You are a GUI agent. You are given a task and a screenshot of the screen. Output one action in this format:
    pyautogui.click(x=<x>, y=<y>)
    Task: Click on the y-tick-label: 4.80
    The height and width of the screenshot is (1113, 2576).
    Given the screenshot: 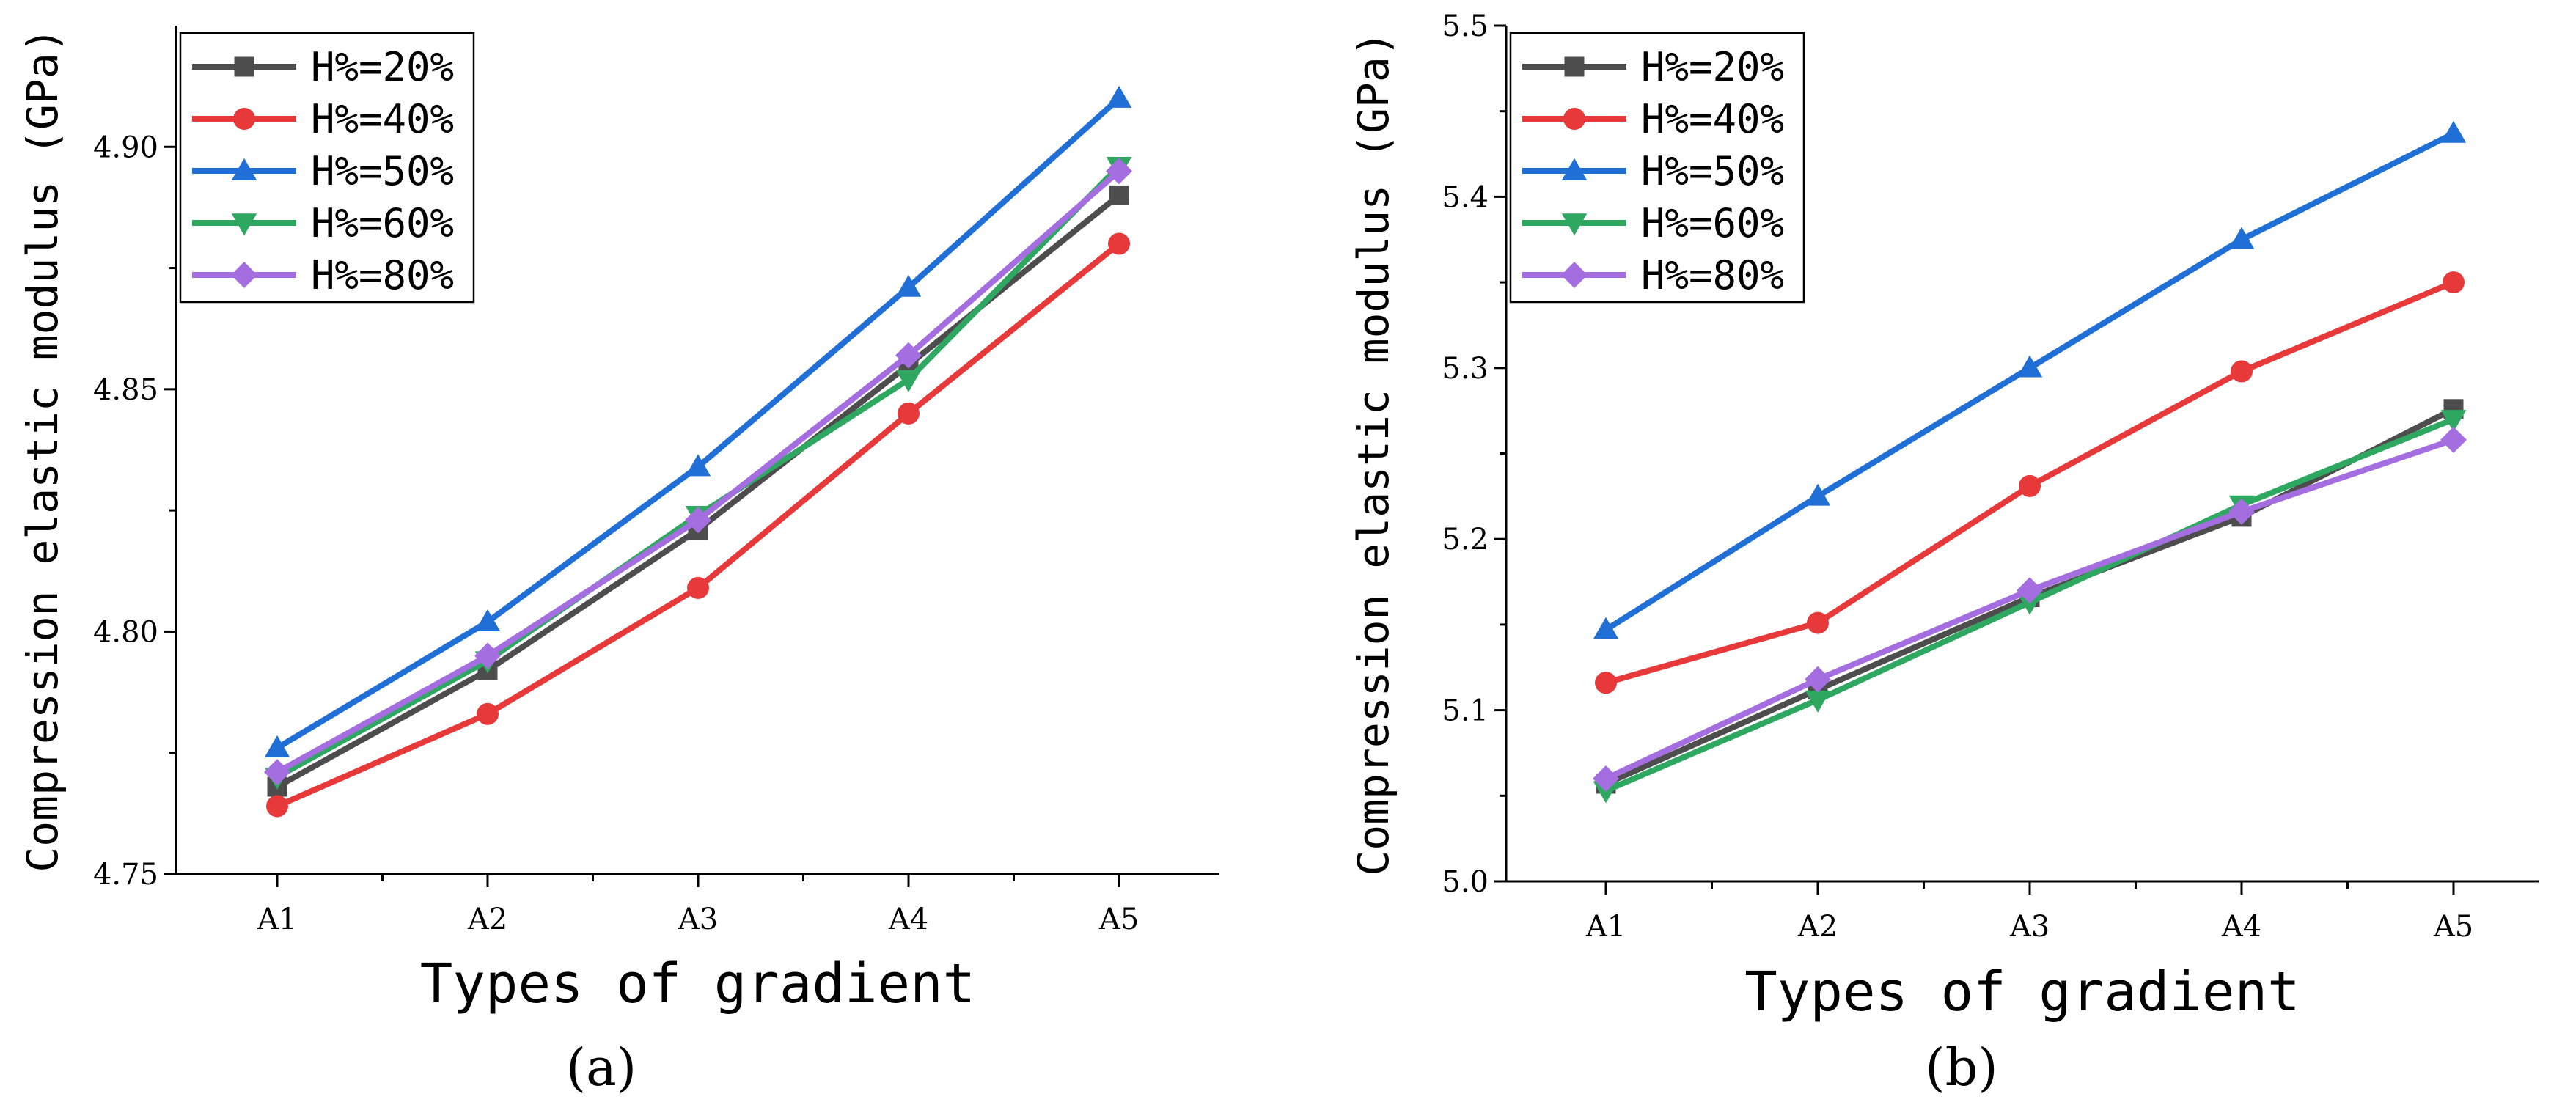 What is the action you would take?
    pyautogui.click(x=126, y=632)
    